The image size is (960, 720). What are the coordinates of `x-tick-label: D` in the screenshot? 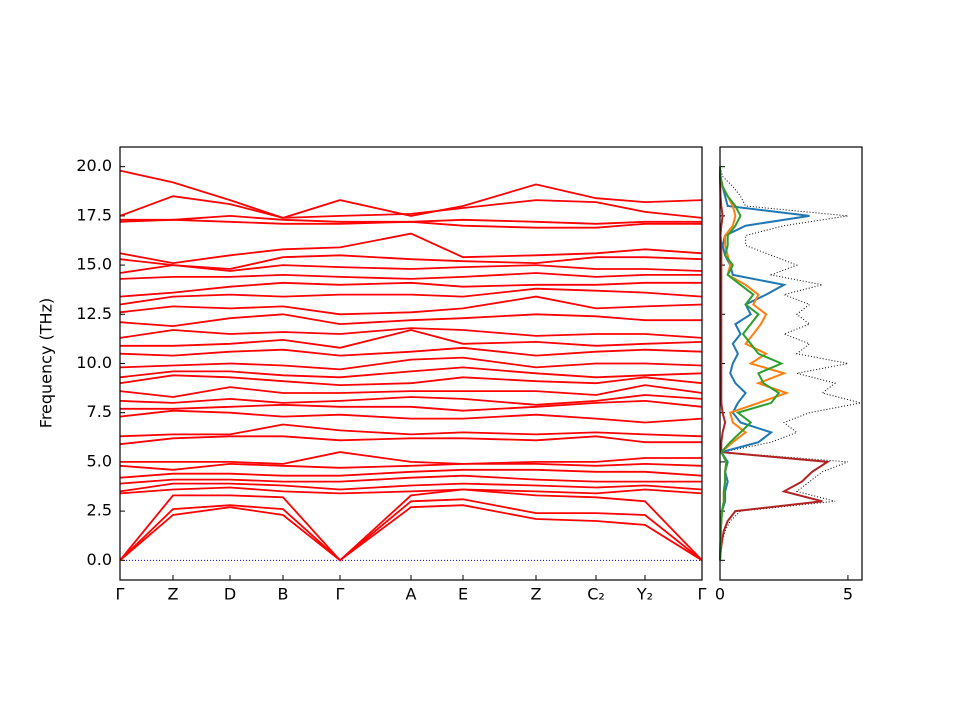 It's located at (230, 594).